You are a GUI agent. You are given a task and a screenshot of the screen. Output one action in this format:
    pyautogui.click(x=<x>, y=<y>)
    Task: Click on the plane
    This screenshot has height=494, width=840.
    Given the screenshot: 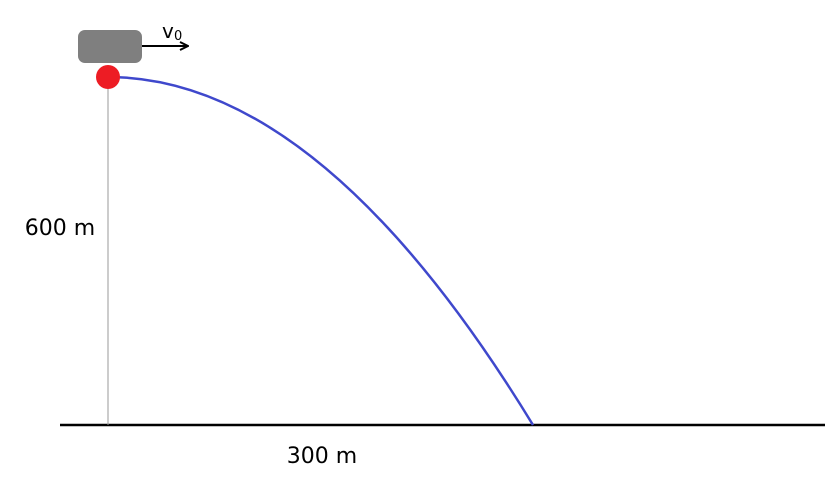 What is the action you would take?
    pyautogui.click(x=110, y=46)
    